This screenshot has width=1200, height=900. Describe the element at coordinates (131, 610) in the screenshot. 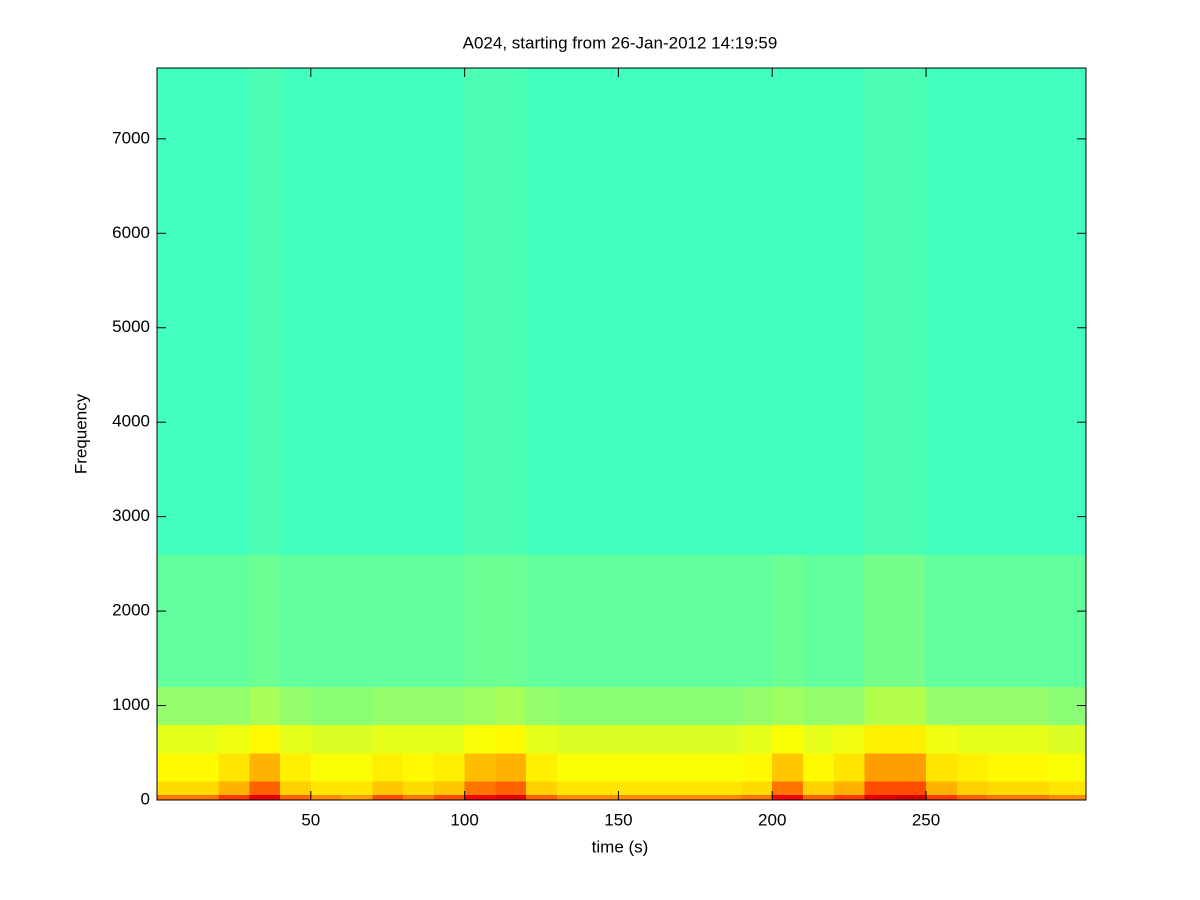

I see `y-tick-label: 2000` at that location.